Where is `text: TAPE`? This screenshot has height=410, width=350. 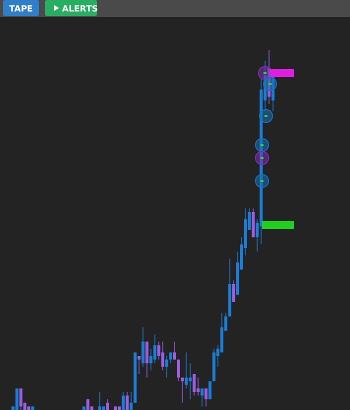
text: TAPE is located at coordinates (21, 9).